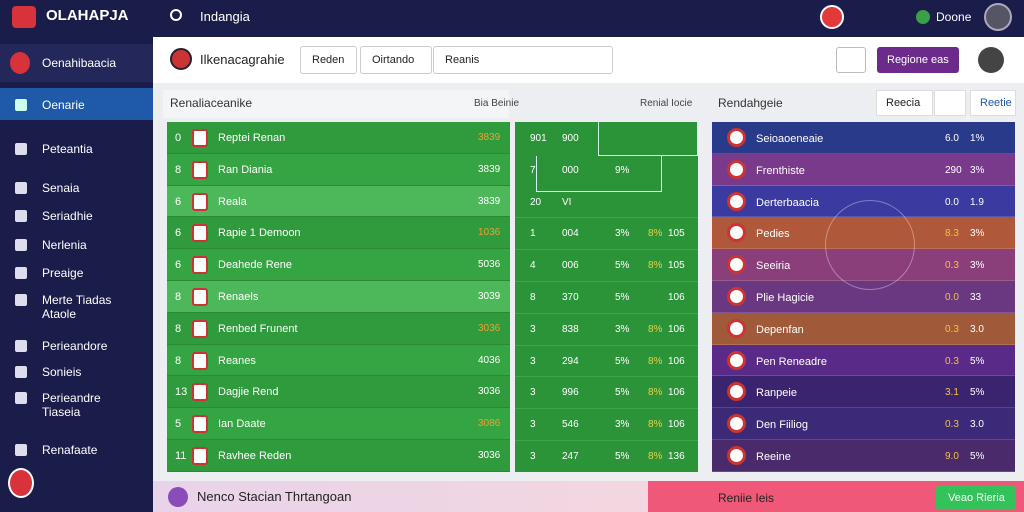  What do you see at coordinates (676, 297) in the screenshot?
I see `middle-cell: 106` at bounding box center [676, 297].